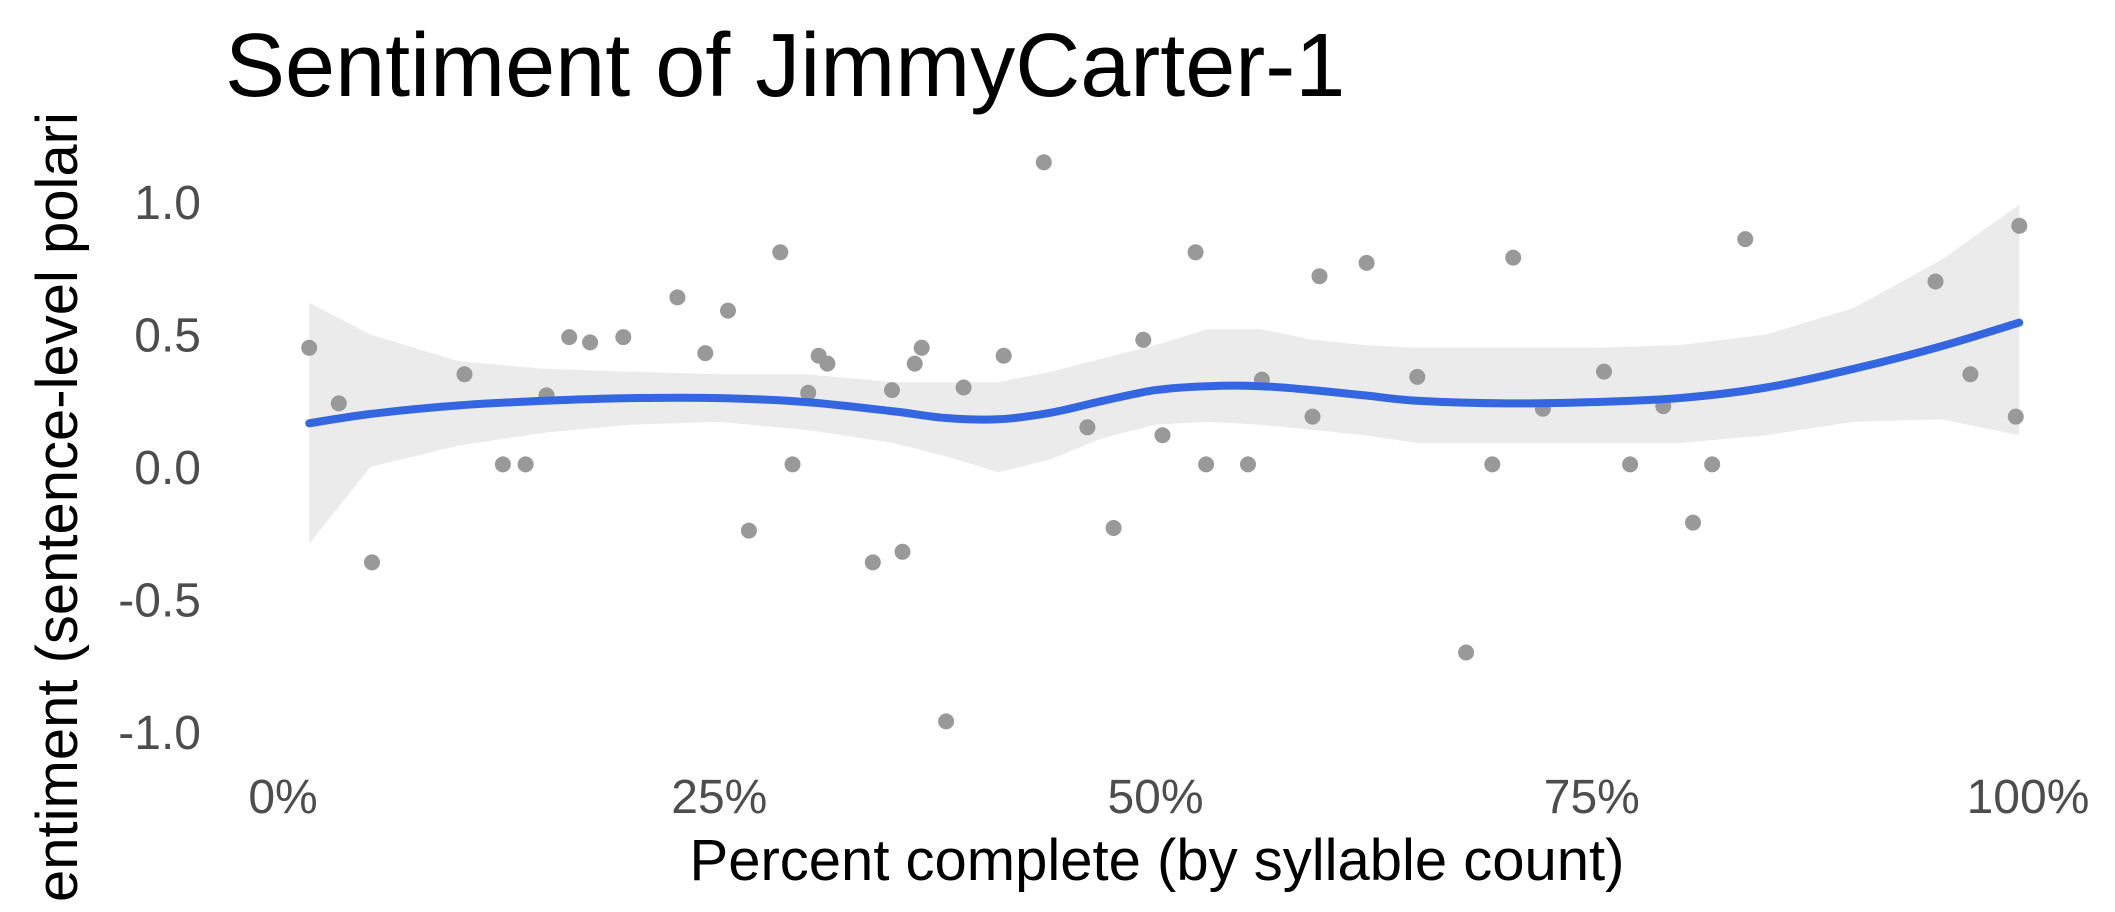 The image size is (2115, 912). Describe the element at coordinates (159, 601) in the screenshot. I see `y-tick-label-3: -0.5` at that location.